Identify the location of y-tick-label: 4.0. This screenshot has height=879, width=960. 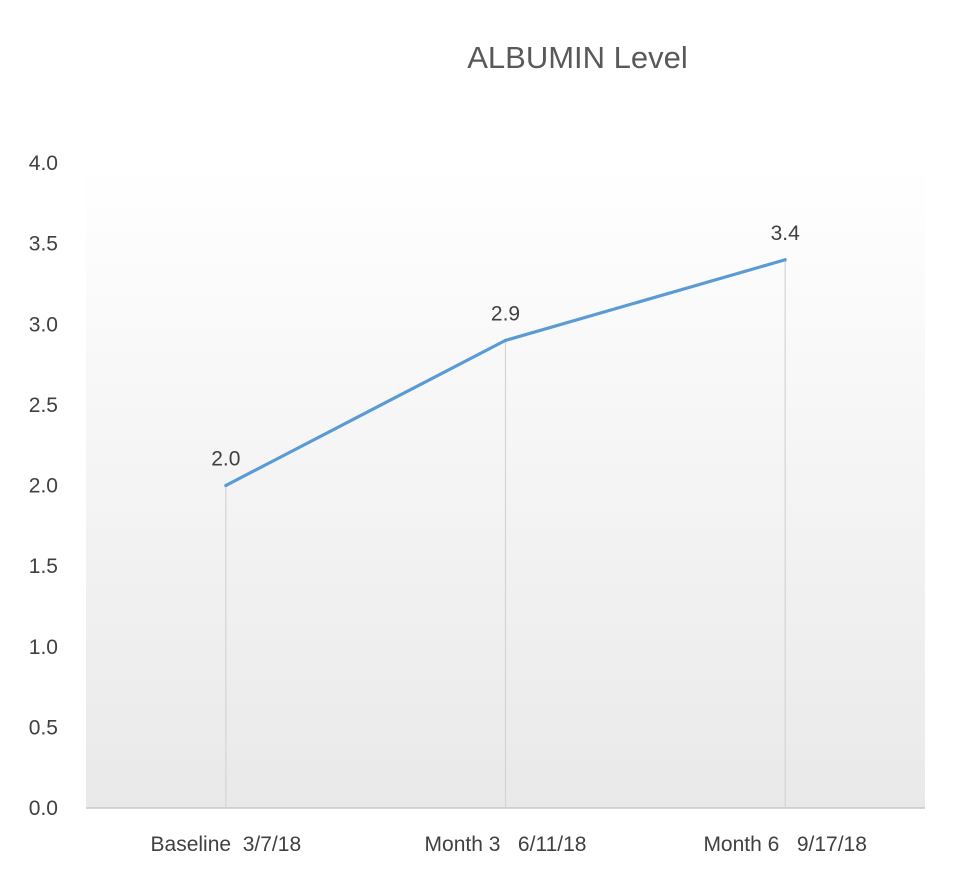
(43, 163).